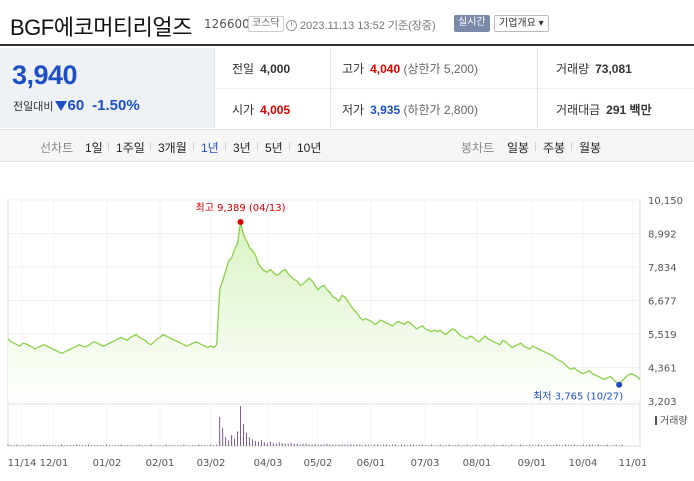 The image size is (694, 481). What do you see at coordinates (665, 201) in the screenshot?
I see `y-tick-label: 10,150` at bounding box center [665, 201].